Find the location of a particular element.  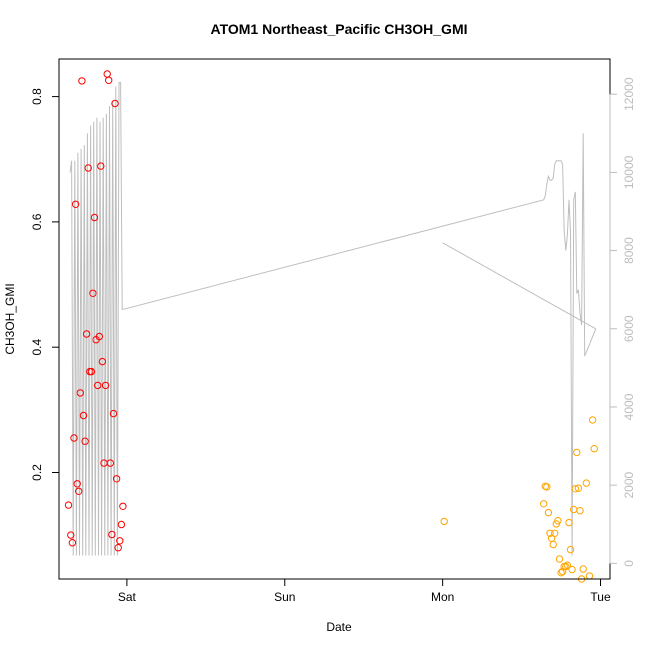

y2-tick-label-6: 12000 is located at coordinates (629, 94).